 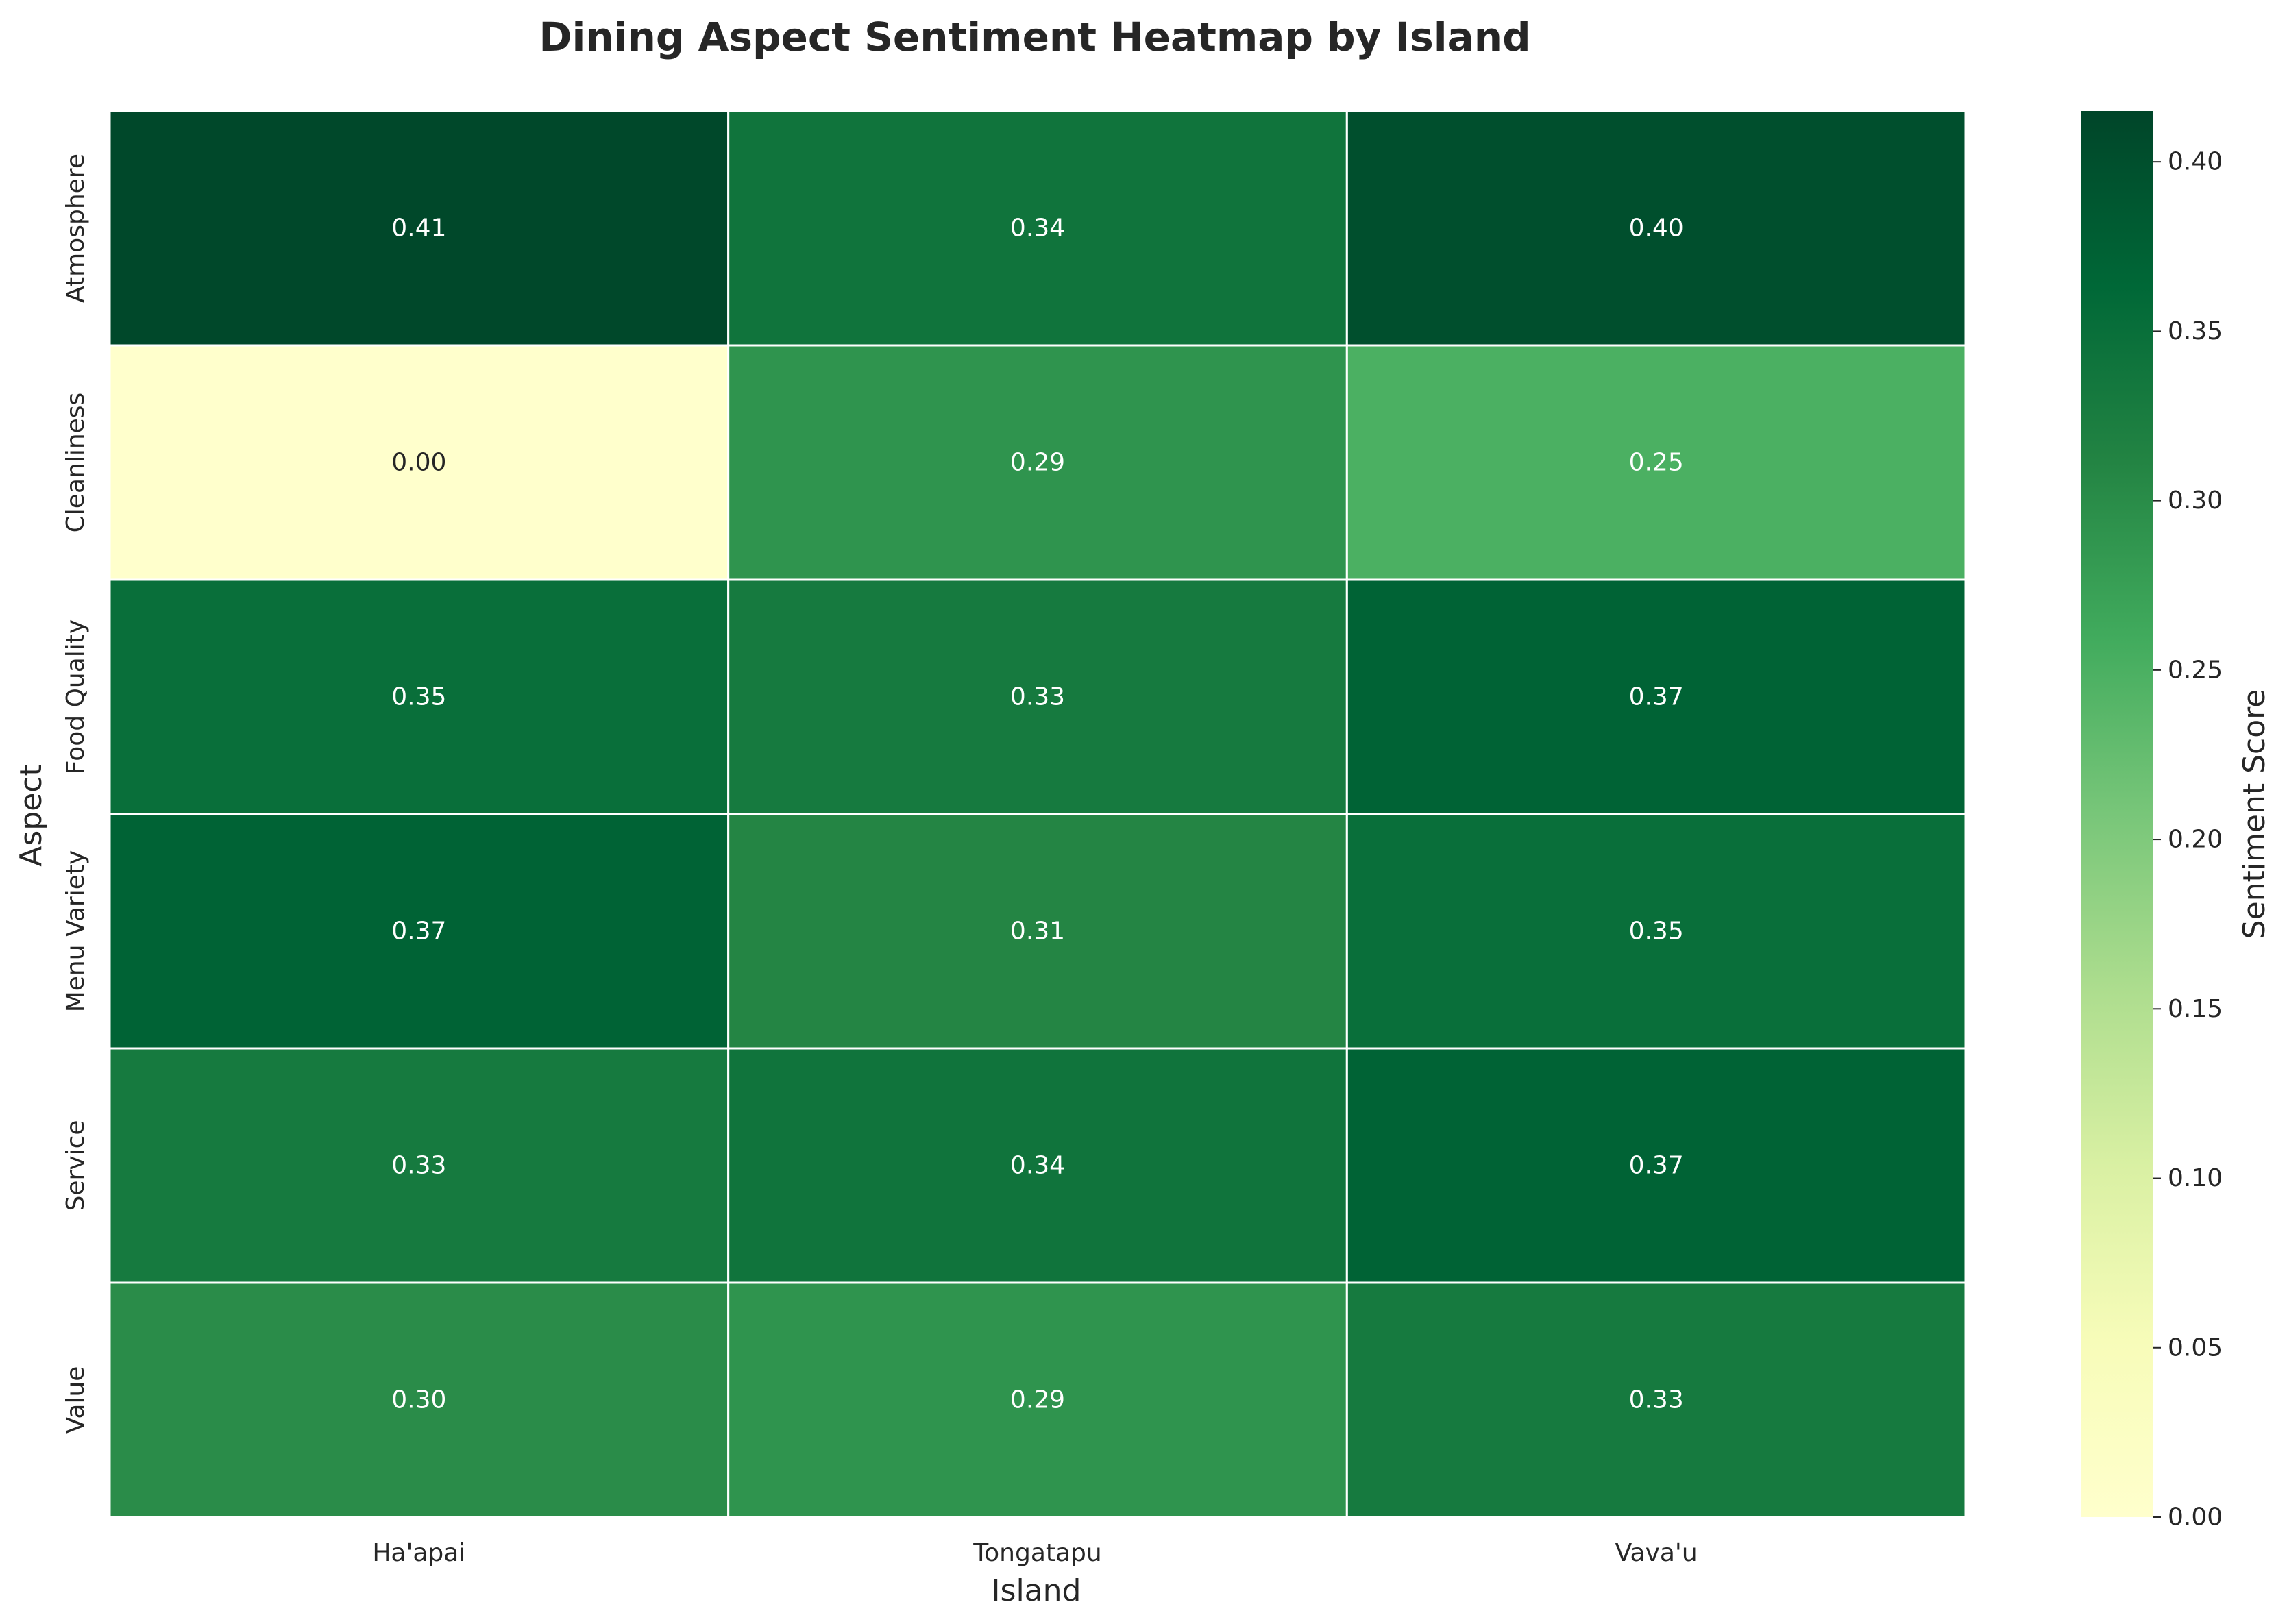 I want to click on x-tick-label: Ha'apai, so click(x=418, y=1553).